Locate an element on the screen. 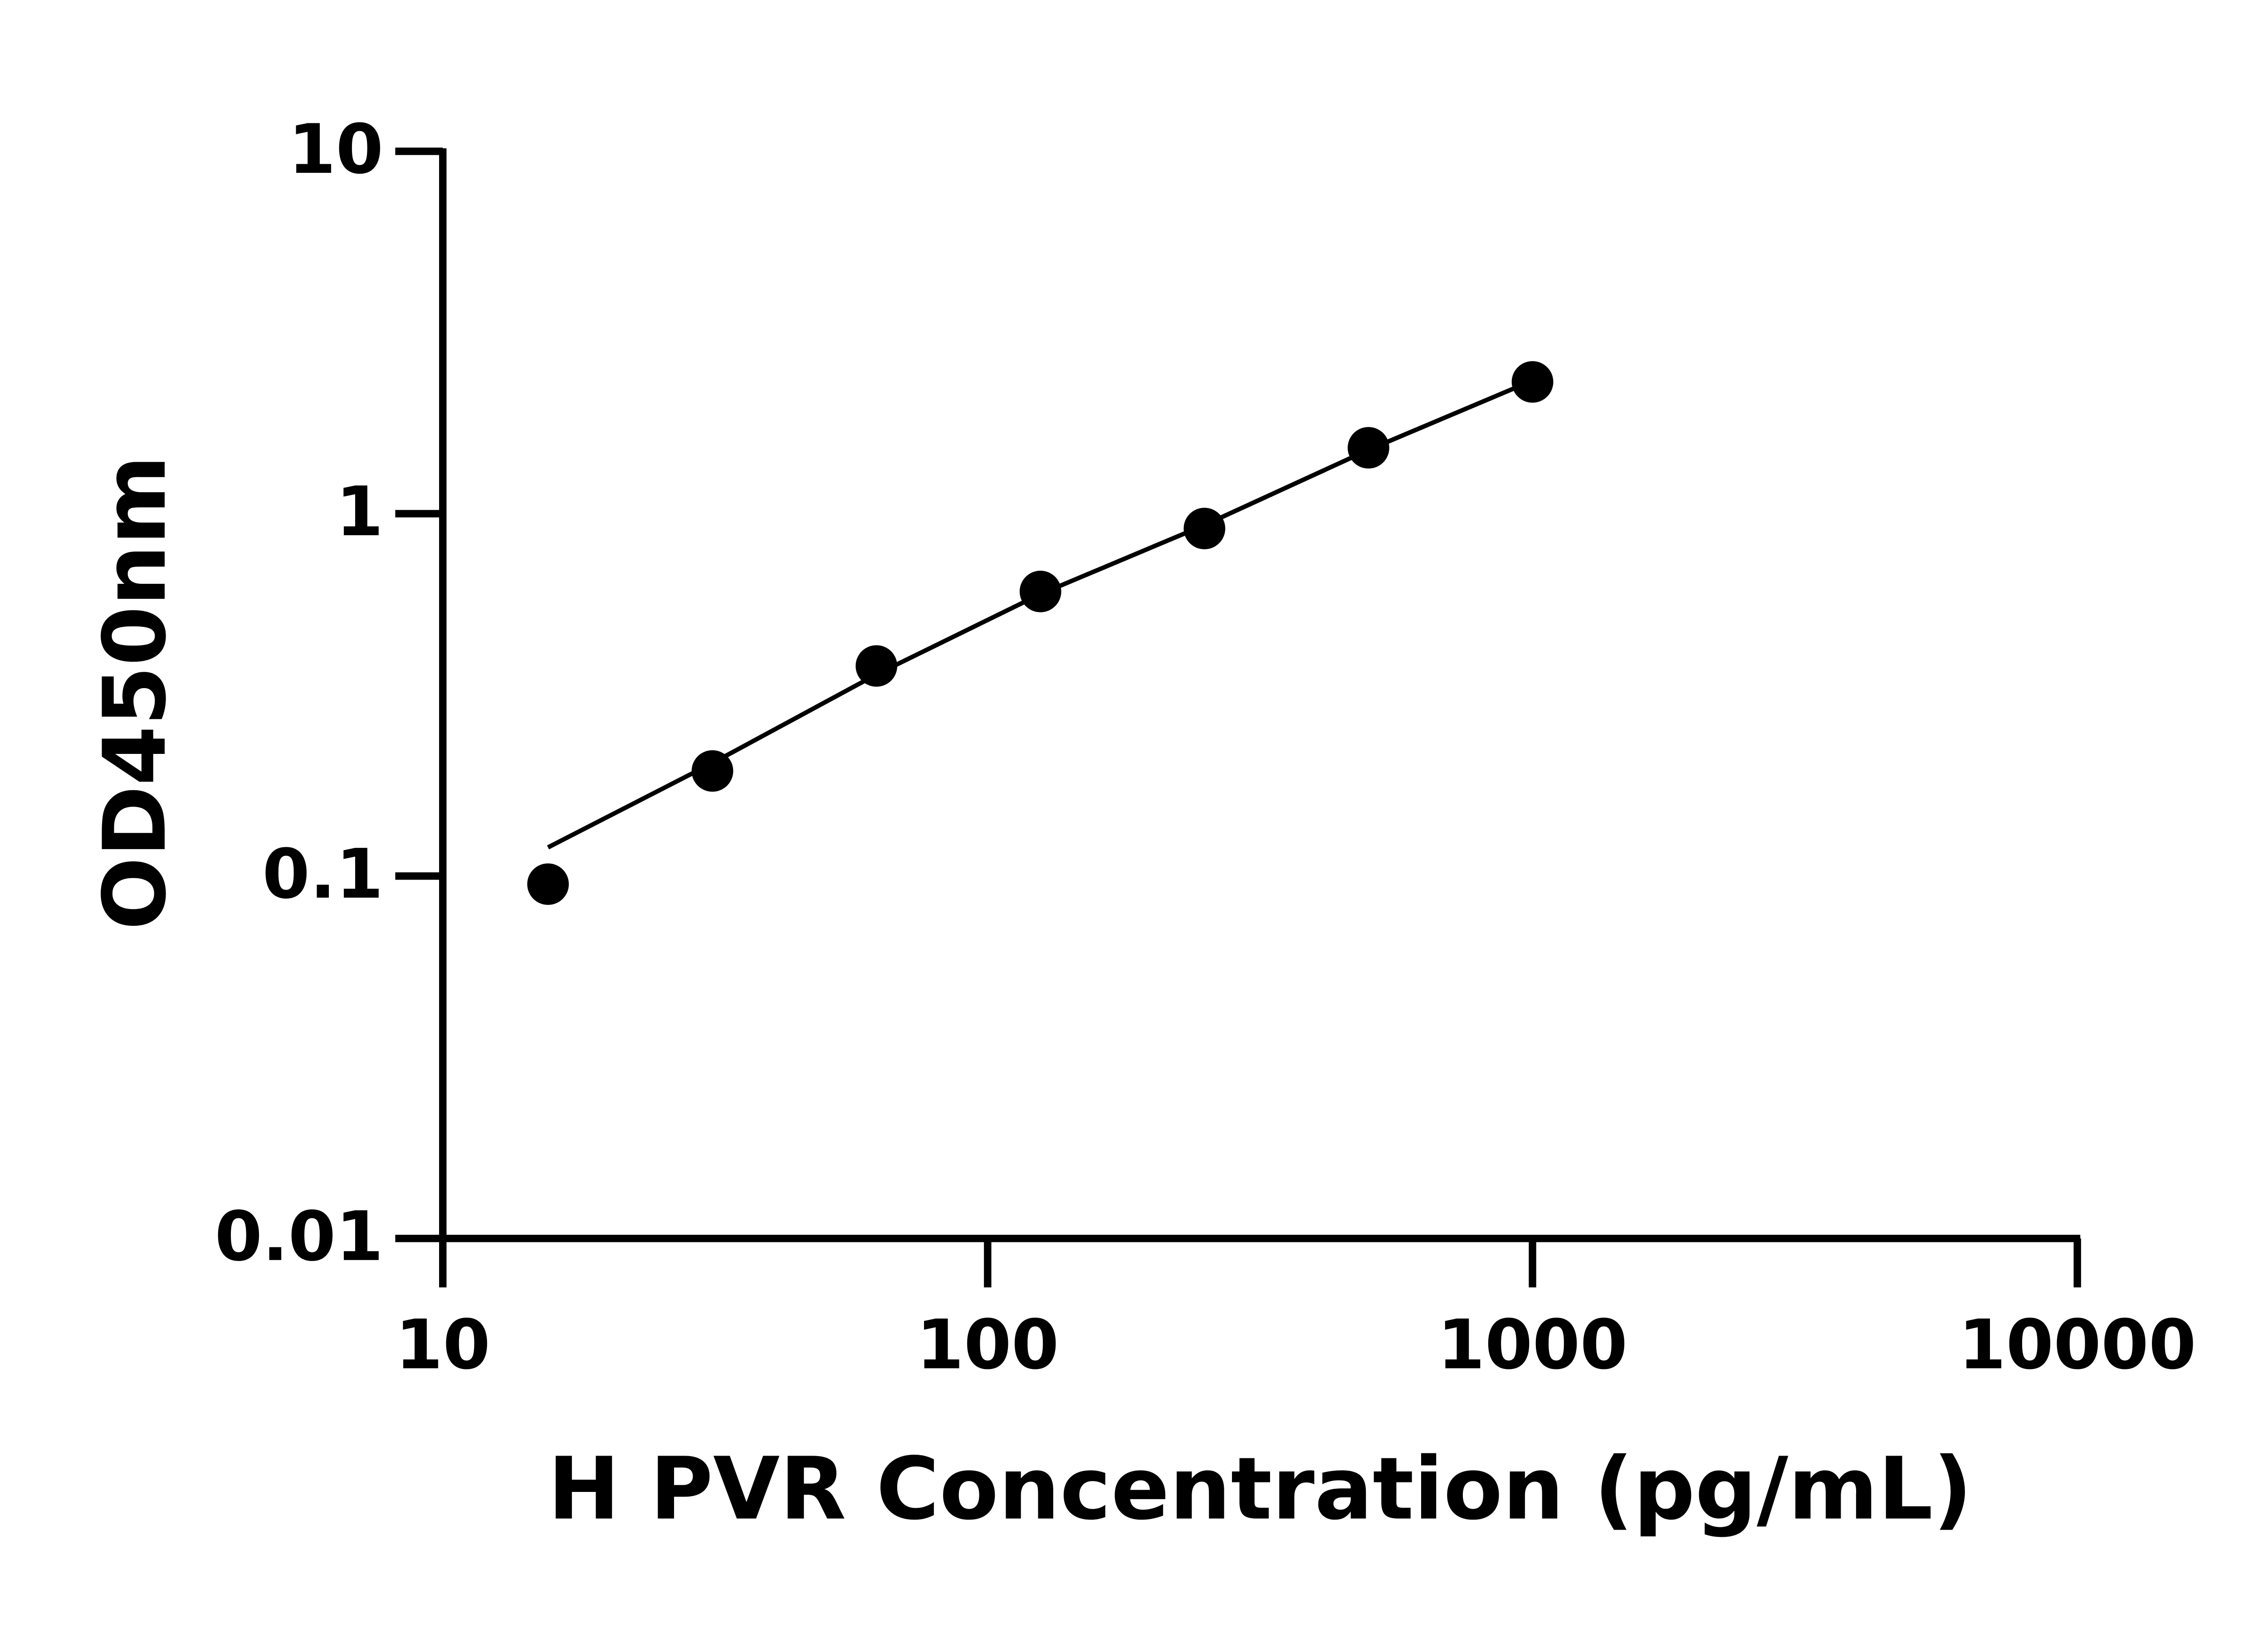  y-tick-label: 10 is located at coordinates (336, 149).